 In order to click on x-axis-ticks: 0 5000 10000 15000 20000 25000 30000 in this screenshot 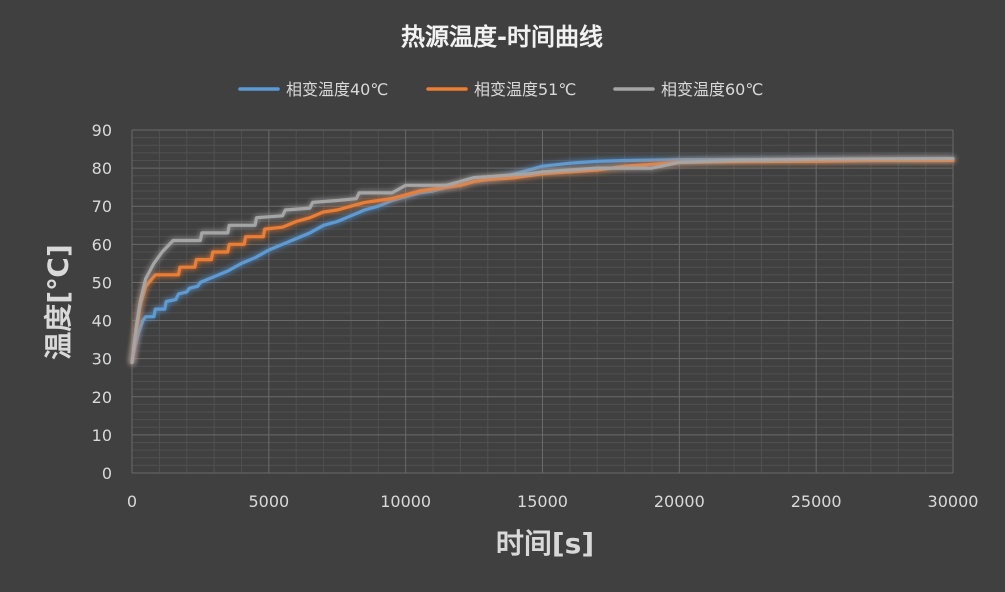, I will do `click(553, 501)`.